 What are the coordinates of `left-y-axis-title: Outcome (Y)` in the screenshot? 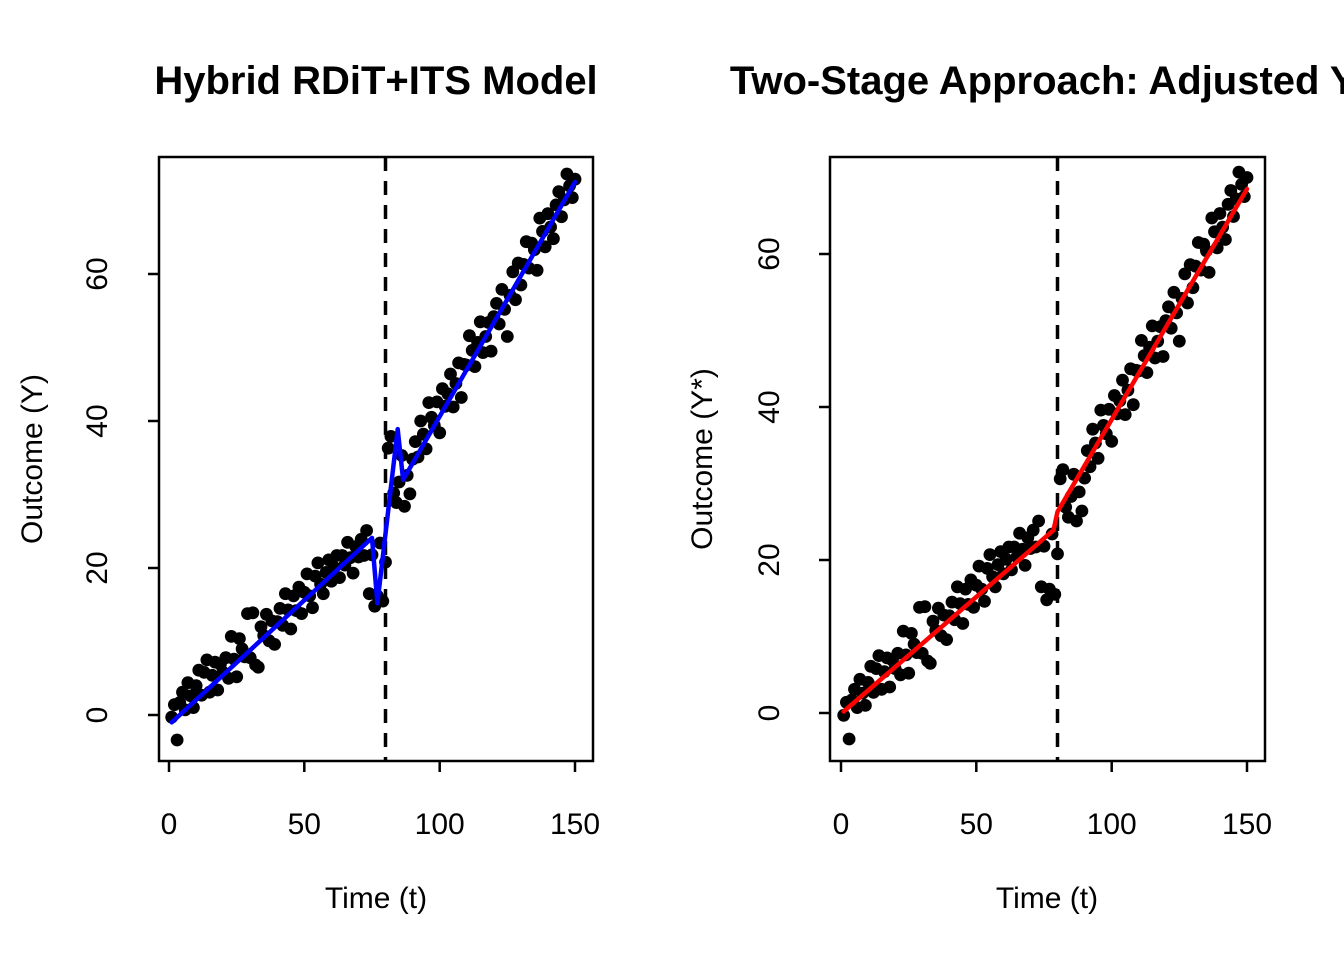 It's located at (32, 459).